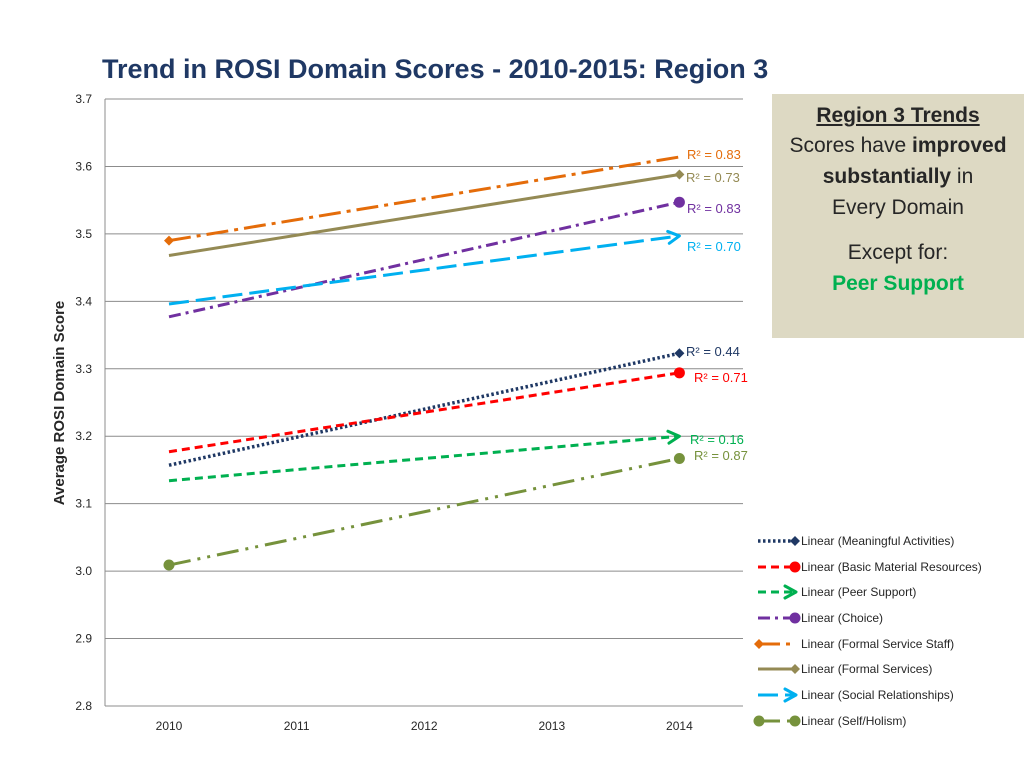 The height and width of the screenshot is (768, 1024). I want to click on box-line-2: substantially in, so click(898, 176).